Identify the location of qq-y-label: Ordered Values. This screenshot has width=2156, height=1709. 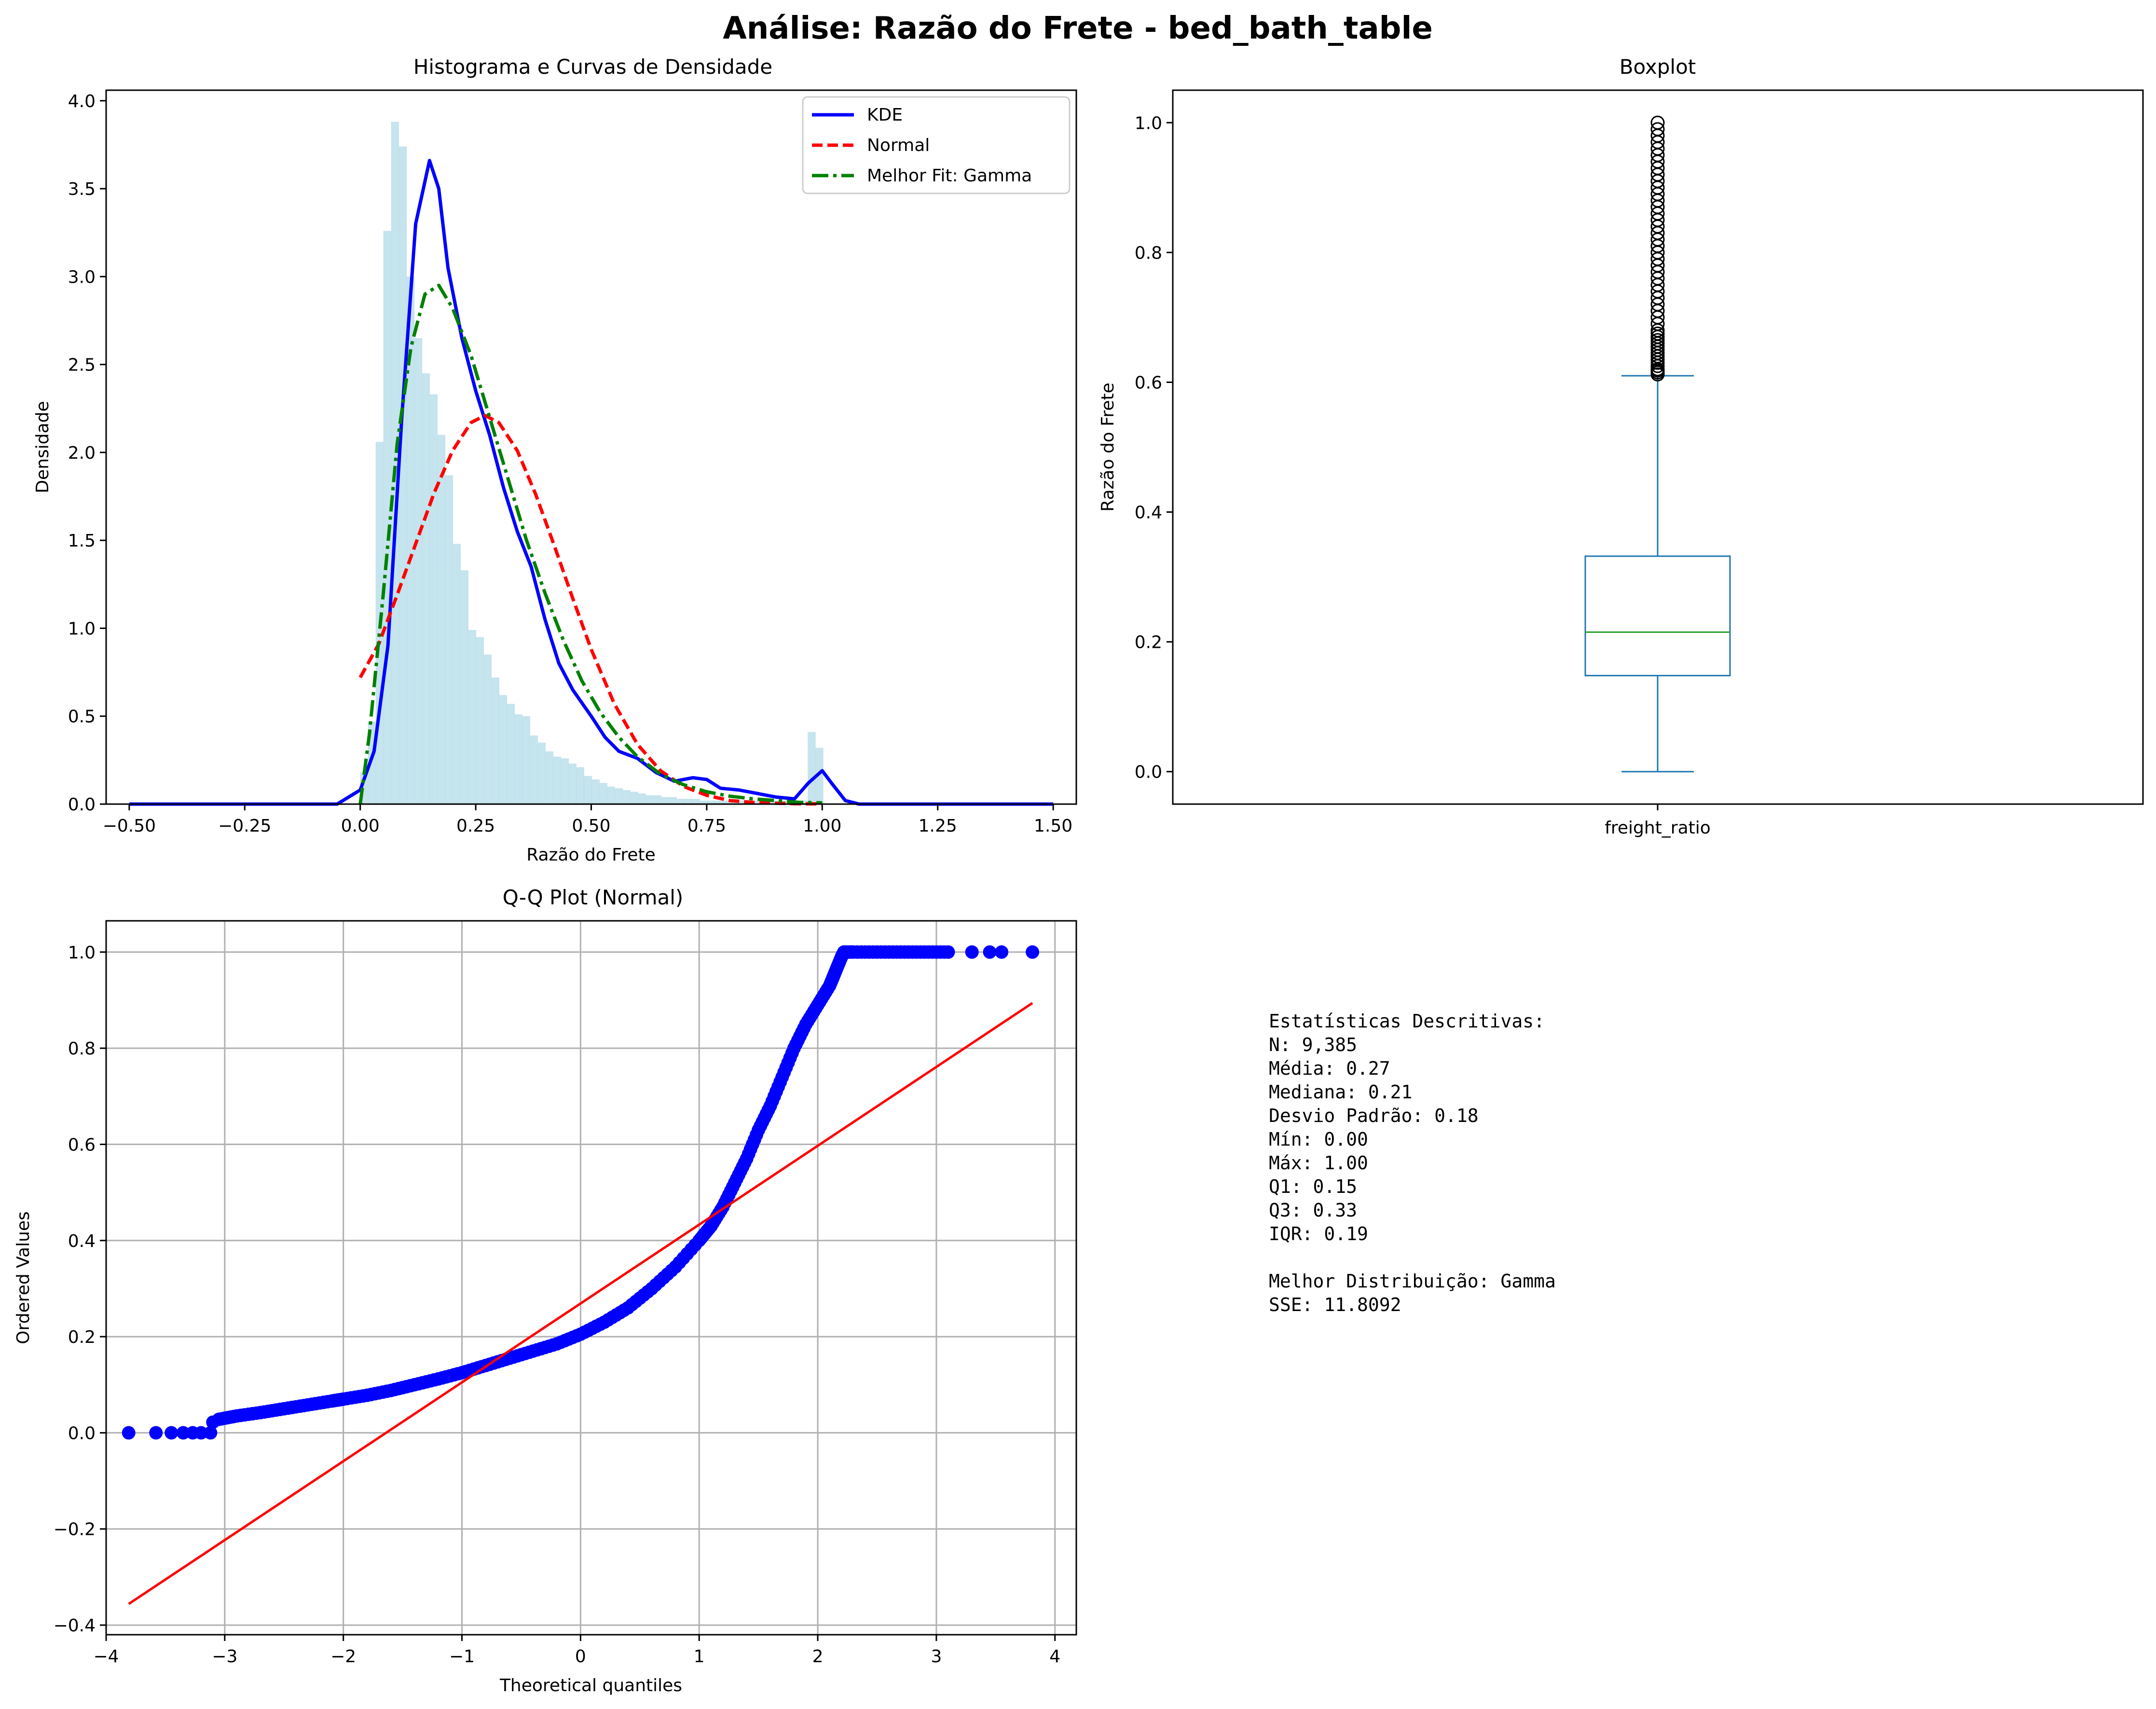
(23, 1277).